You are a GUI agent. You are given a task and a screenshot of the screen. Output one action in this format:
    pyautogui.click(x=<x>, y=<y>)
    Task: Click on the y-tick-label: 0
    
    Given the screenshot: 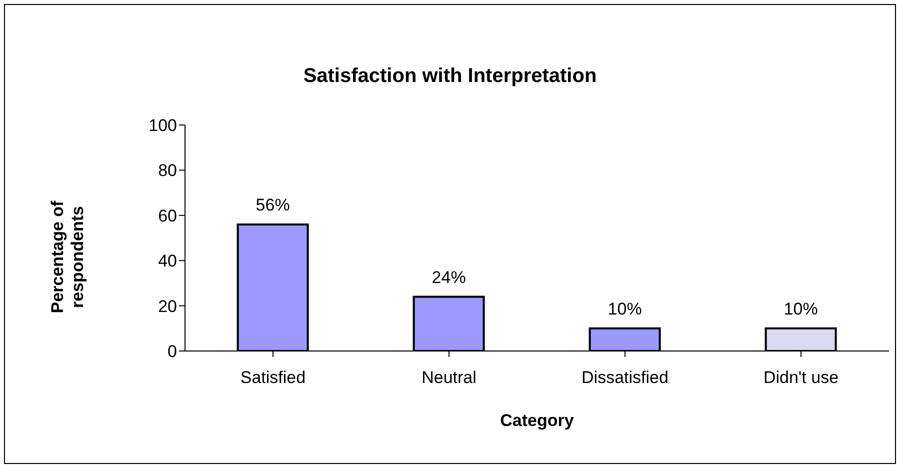 What is the action you would take?
    pyautogui.click(x=172, y=352)
    